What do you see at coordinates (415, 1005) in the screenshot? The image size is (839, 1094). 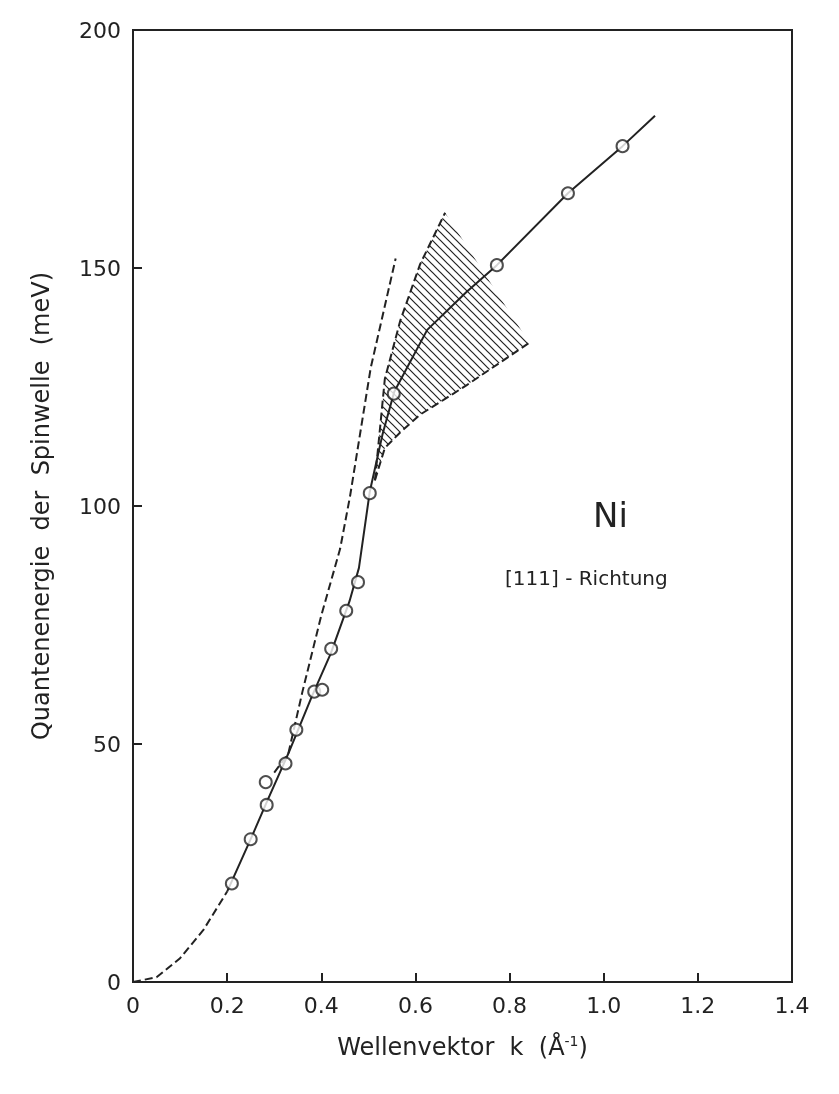 I see `x-tick-label: 0.6` at bounding box center [415, 1005].